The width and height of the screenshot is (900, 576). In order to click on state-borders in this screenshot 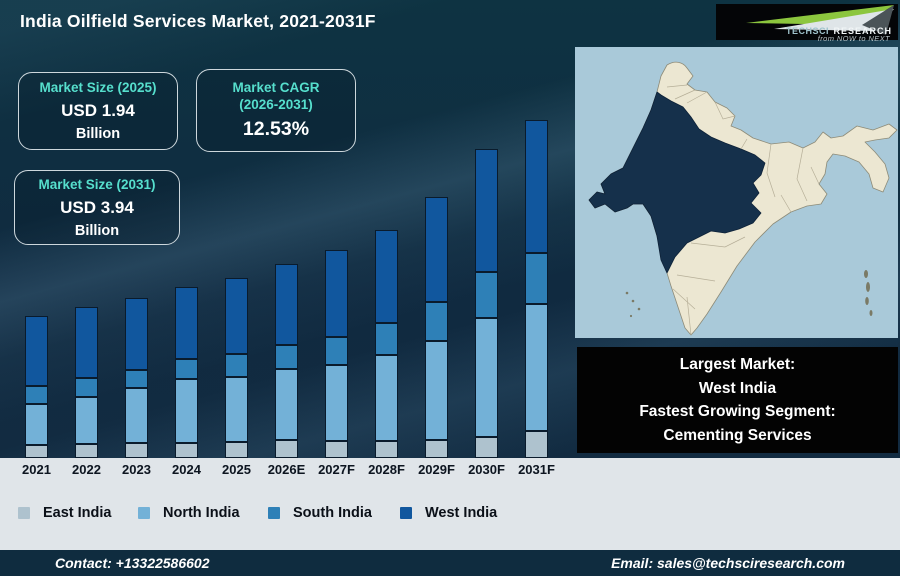, I will do `click(743, 210)`.